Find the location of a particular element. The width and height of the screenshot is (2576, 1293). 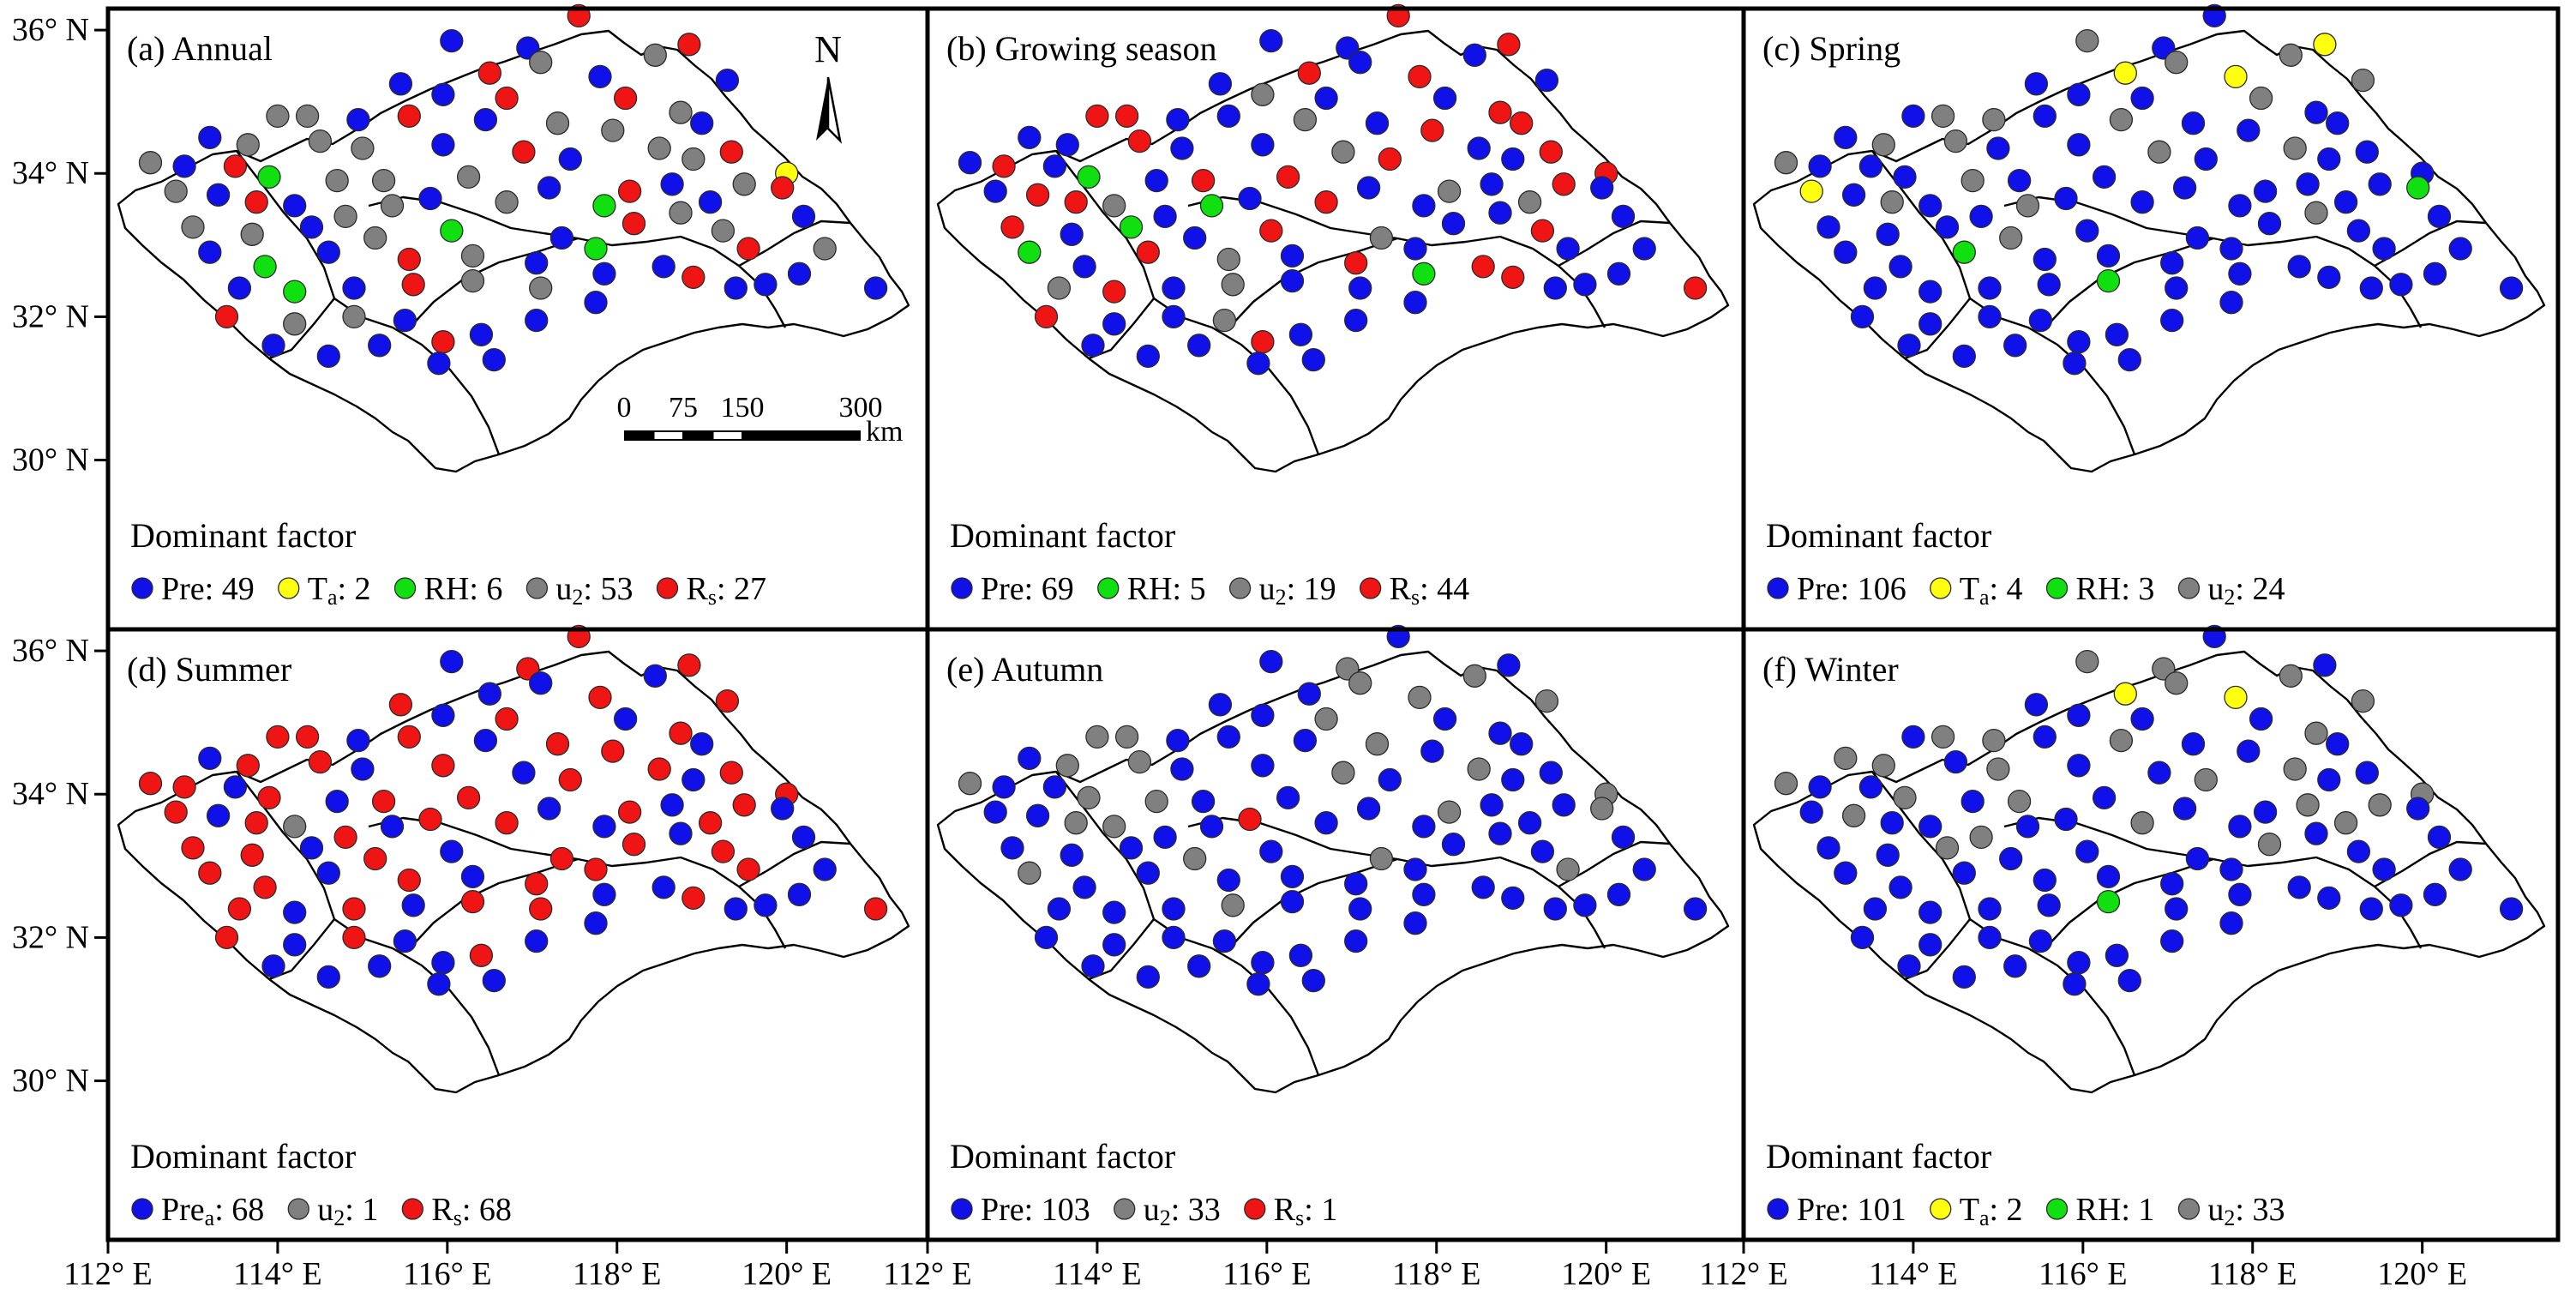

legend-label: RH: 6 is located at coordinates (463, 589).